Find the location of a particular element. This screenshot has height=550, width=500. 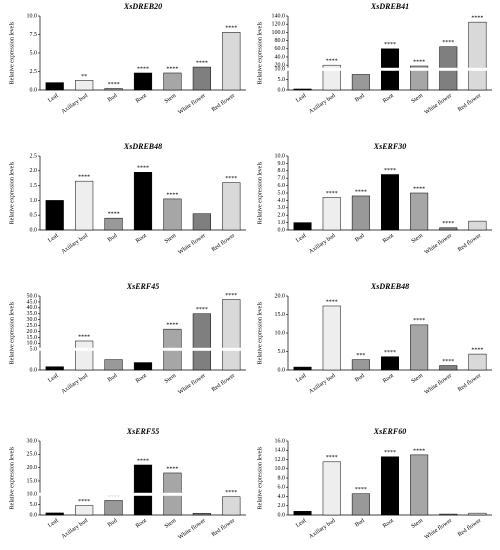

chart-title: XsERF55 is located at coordinates (142, 431).